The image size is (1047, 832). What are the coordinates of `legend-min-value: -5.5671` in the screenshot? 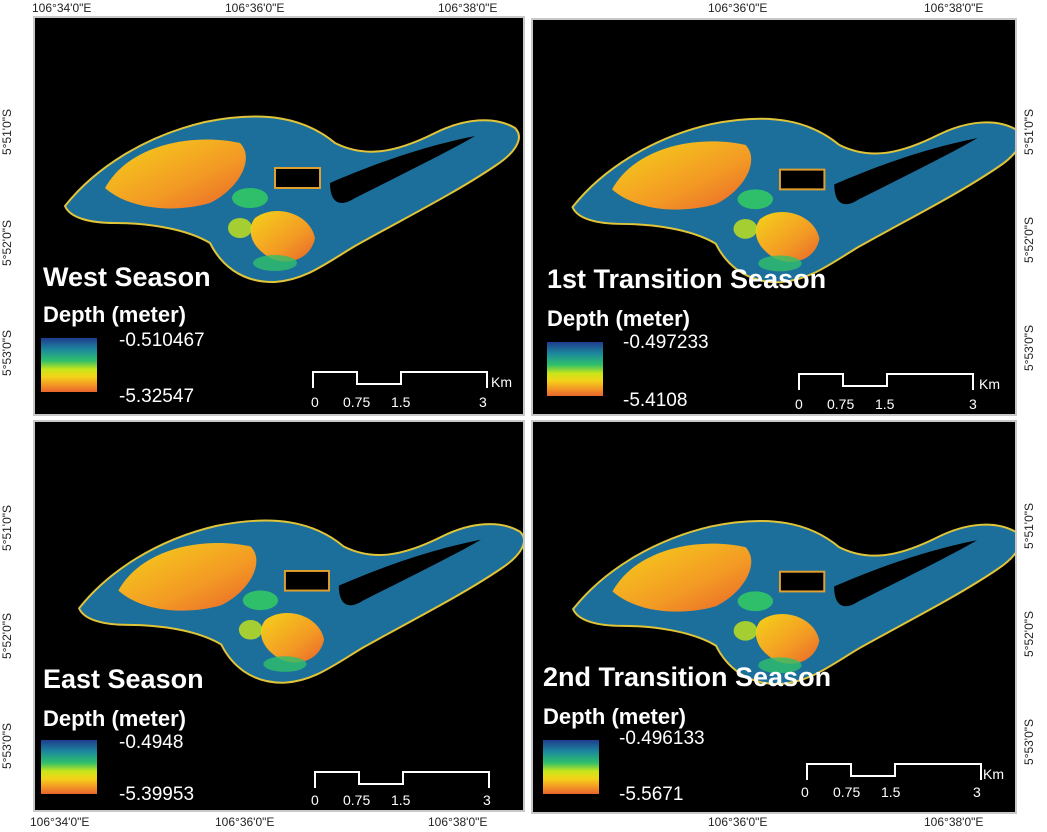 It's located at (651, 794).